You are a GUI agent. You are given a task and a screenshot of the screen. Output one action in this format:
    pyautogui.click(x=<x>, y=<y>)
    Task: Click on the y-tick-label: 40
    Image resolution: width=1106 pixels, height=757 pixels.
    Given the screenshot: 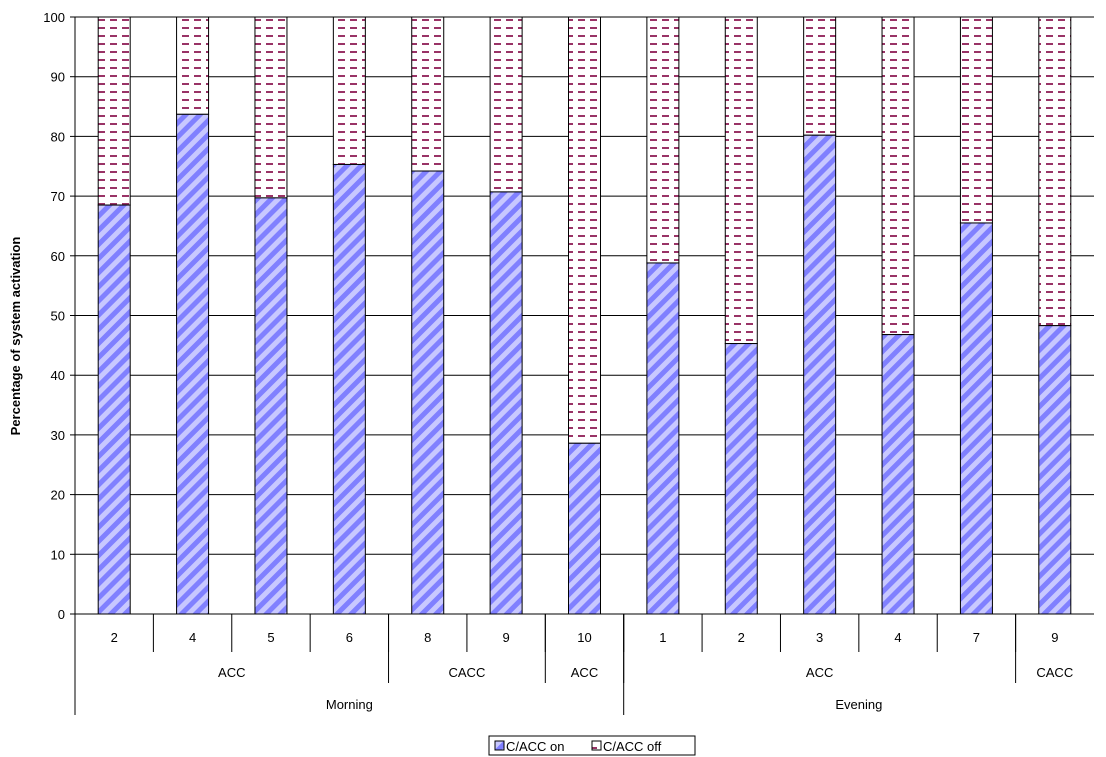 What is the action you would take?
    pyautogui.click(x=58, y=375)
    